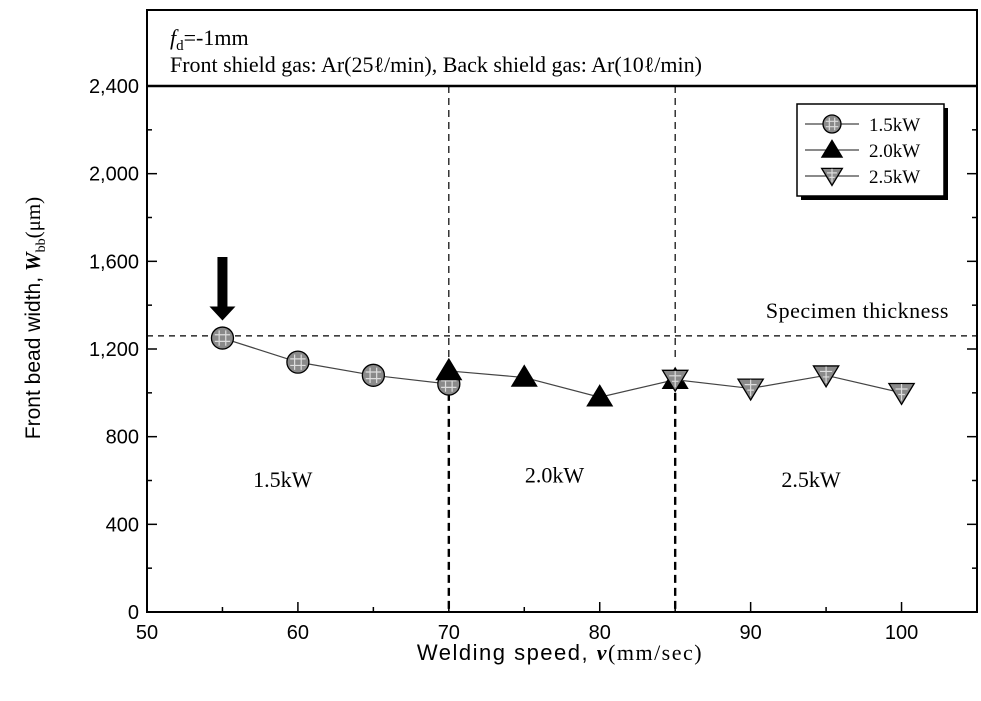  I want to click on x-axis-title-main: Welding speed,, so click(507, 652).